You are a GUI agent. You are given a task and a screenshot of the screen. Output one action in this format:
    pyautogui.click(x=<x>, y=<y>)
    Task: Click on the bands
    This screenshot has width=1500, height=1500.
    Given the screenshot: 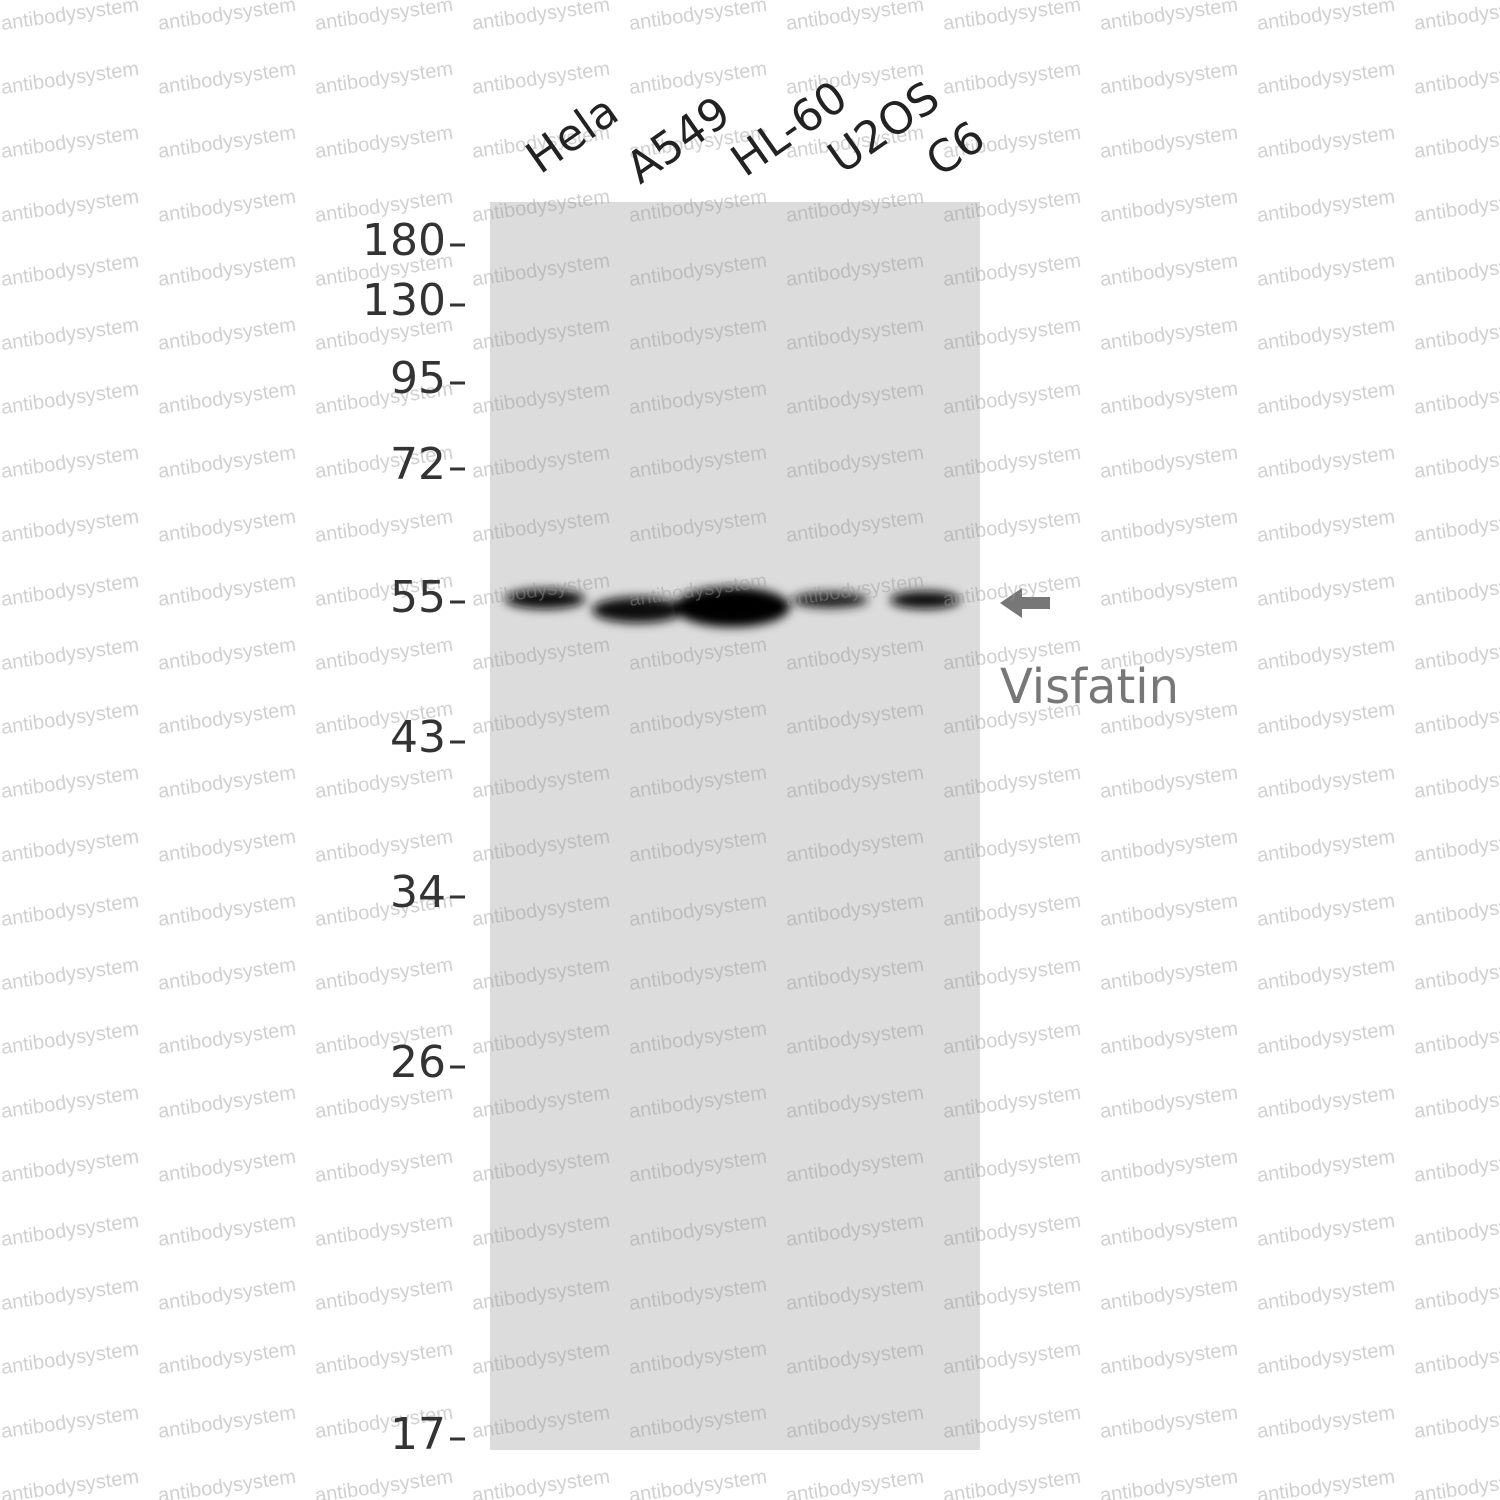 What is the action you would take?
    pyautogui.click(x=732, y=607)
    